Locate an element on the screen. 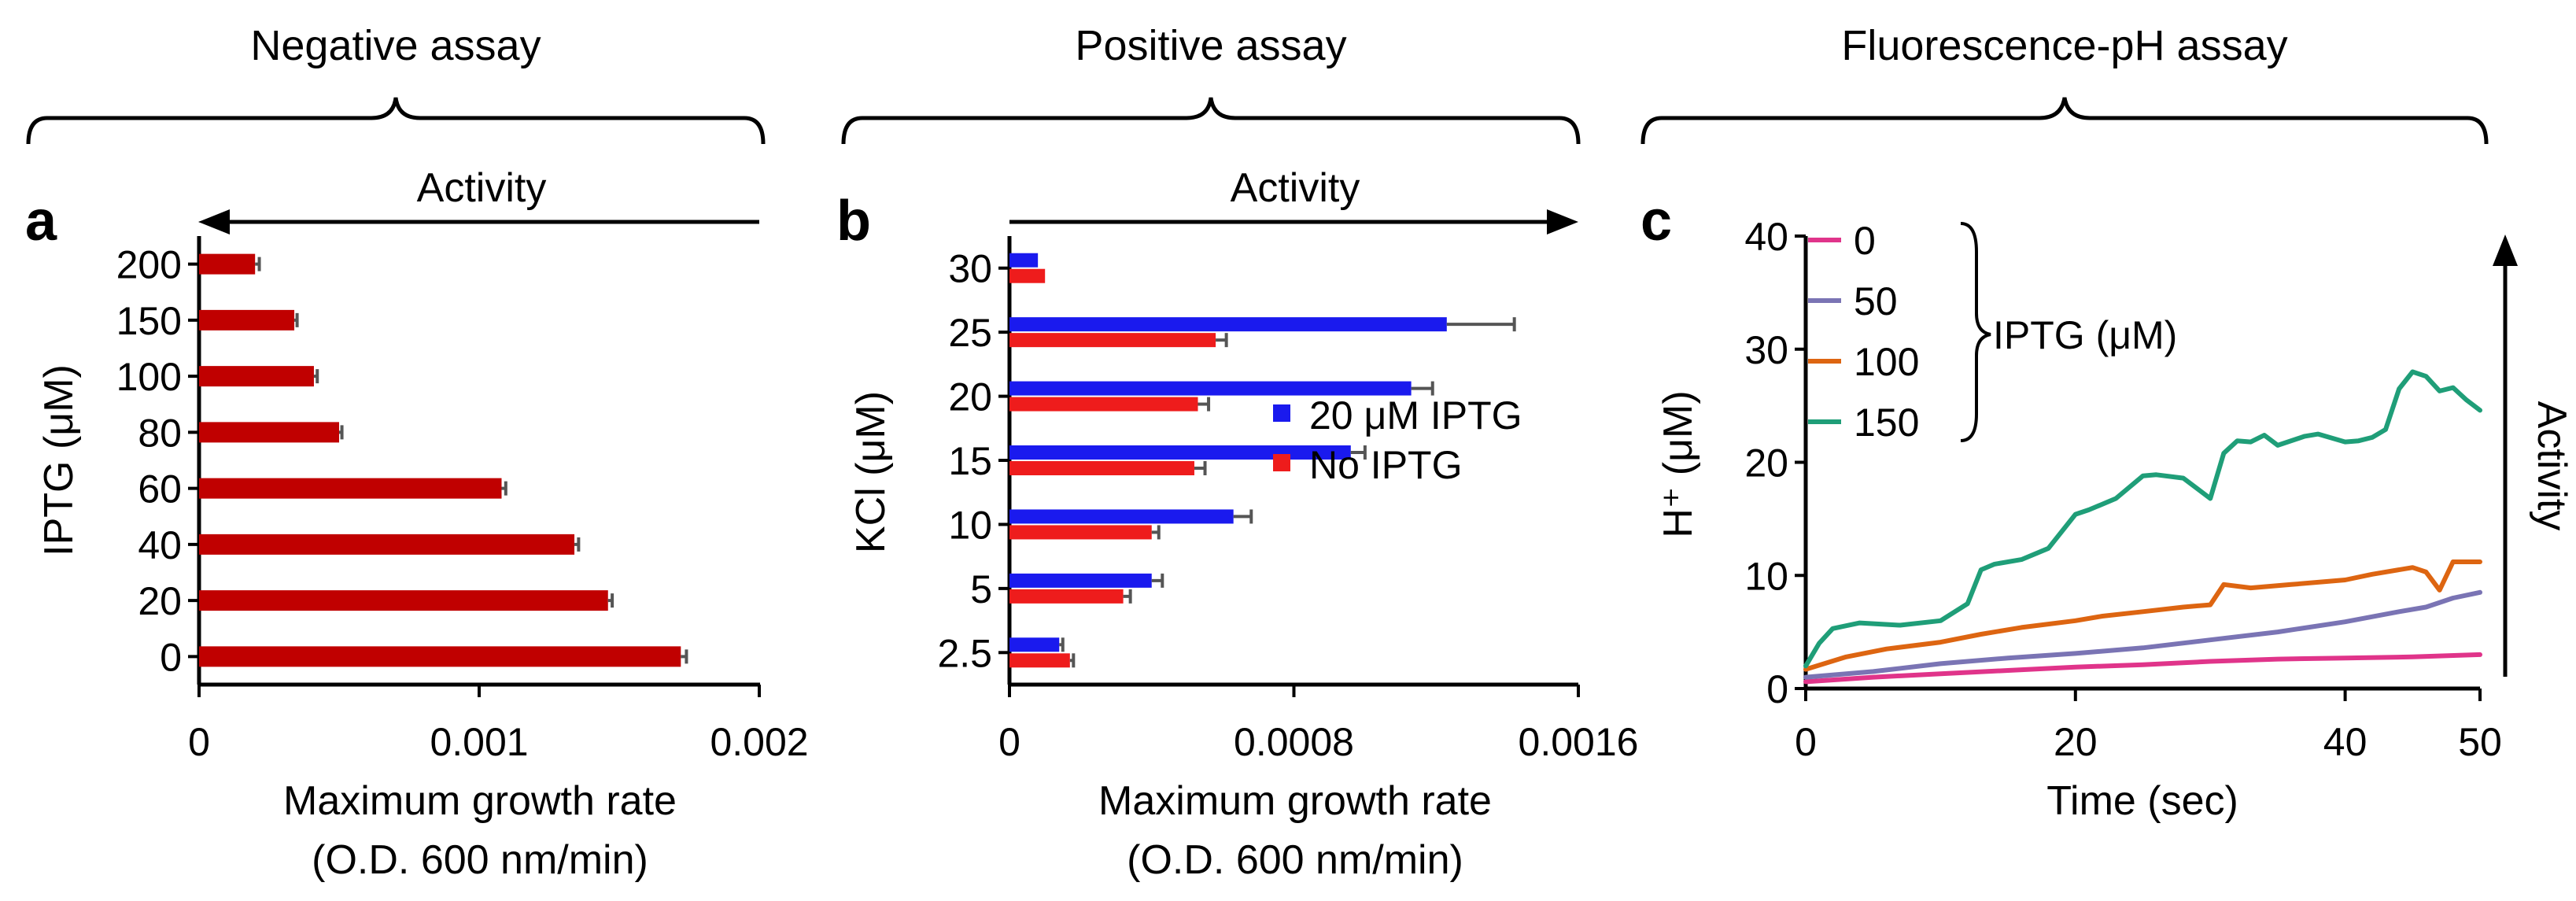 This screenshot has height=901, width=2576. legend-swatch-iptg is located at coordinates (1281, 413).